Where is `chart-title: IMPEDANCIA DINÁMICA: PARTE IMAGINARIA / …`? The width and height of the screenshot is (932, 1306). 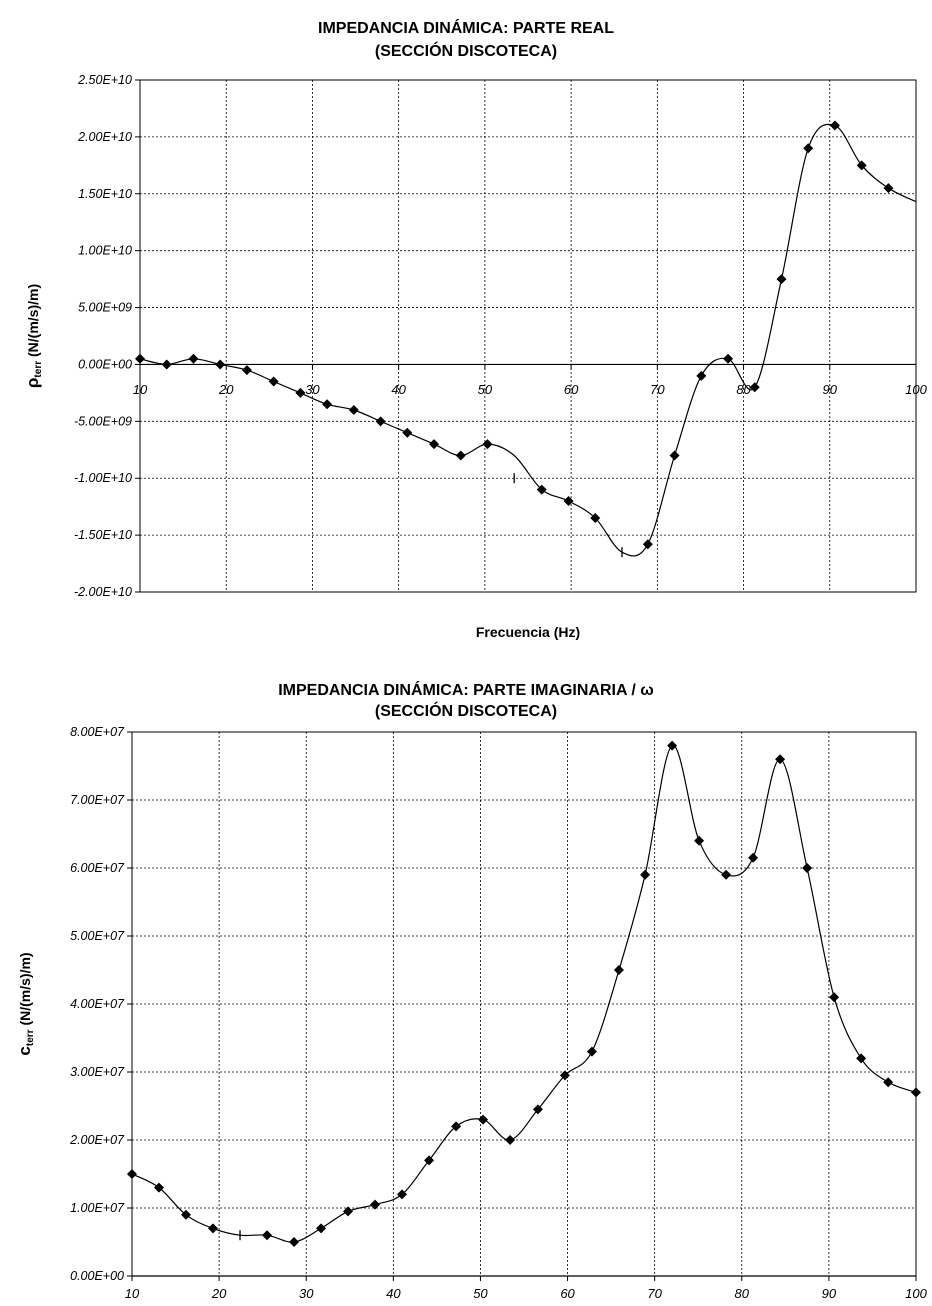 chart-title: IMPEDANCIA DINÁMICA: PARTE IMAGINARIA / … is located at coordinates (466, 690).